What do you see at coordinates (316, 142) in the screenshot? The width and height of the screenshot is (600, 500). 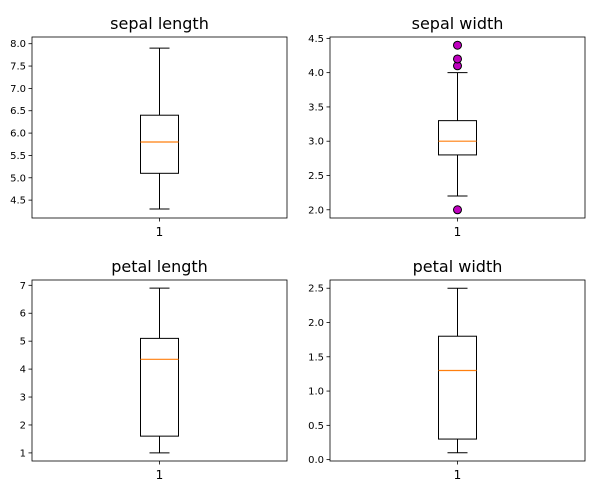 I see `y-tick-label: 3.0` at bounding box center [316, 142].